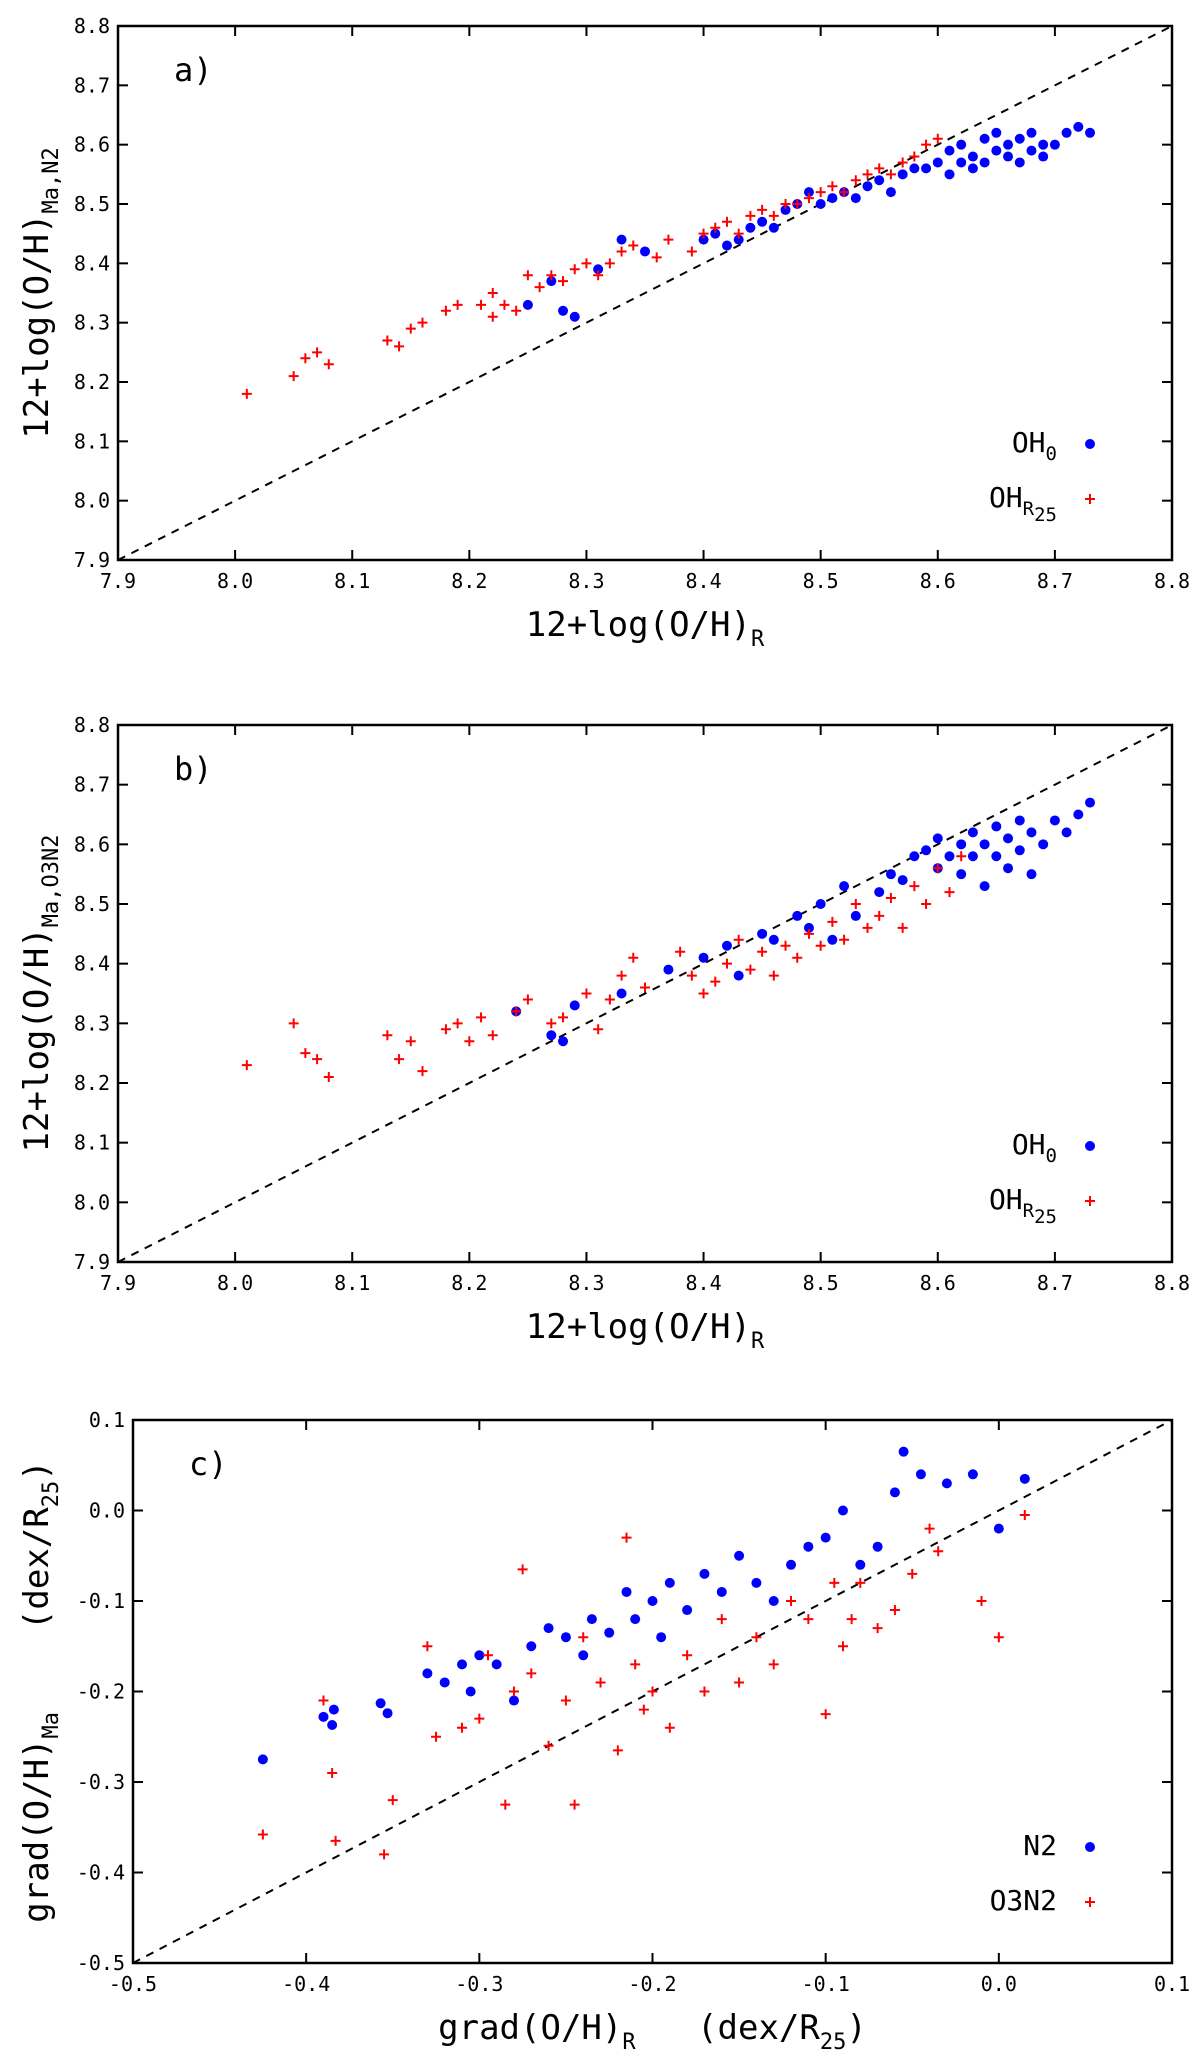 The width and height of the screenshot is (1200, 2069). I want to click on y-tick-label: 7.9, so click(92, 1262).